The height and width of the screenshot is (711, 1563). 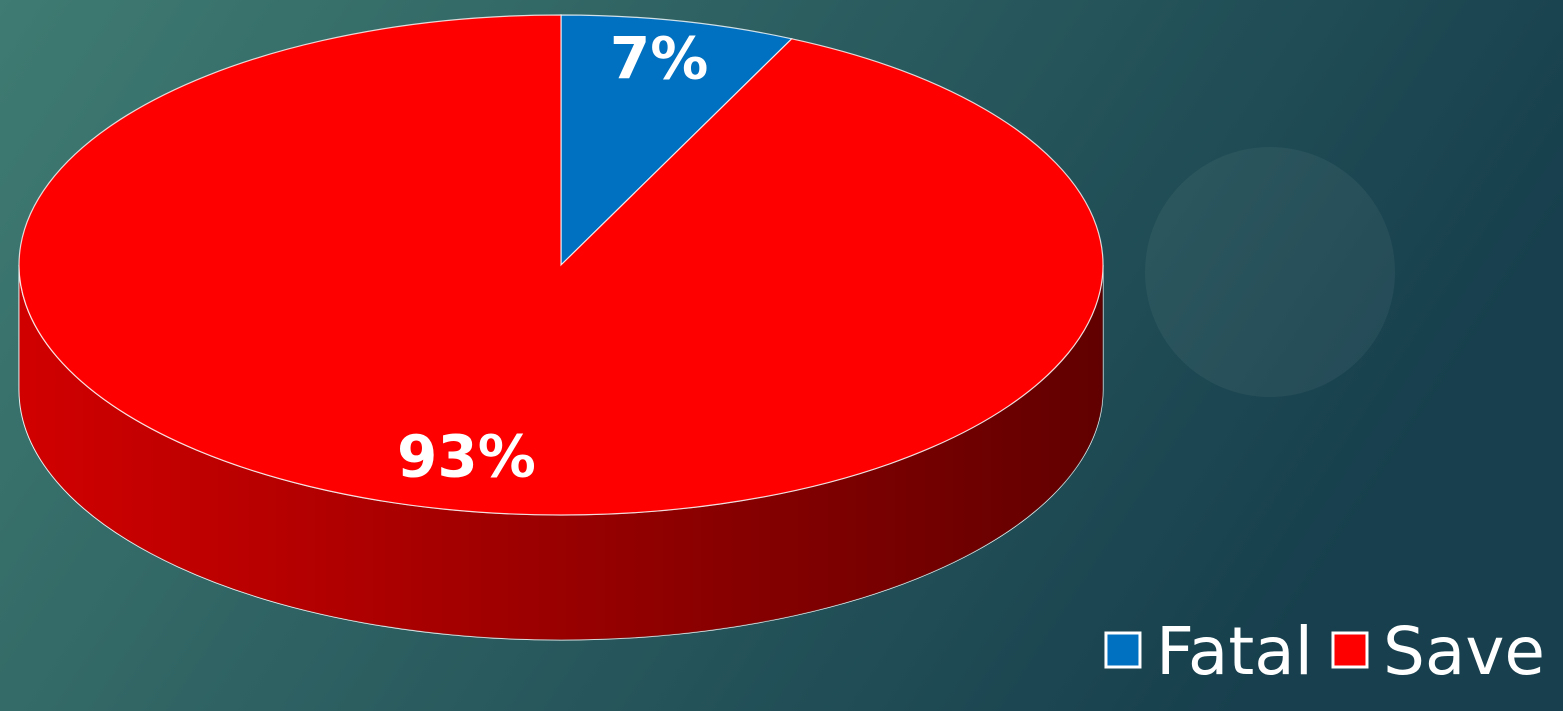 What do you see at coordinates (676, 140) in the screenshot?
I see `pie-slice` at bounding box center [676, 140].